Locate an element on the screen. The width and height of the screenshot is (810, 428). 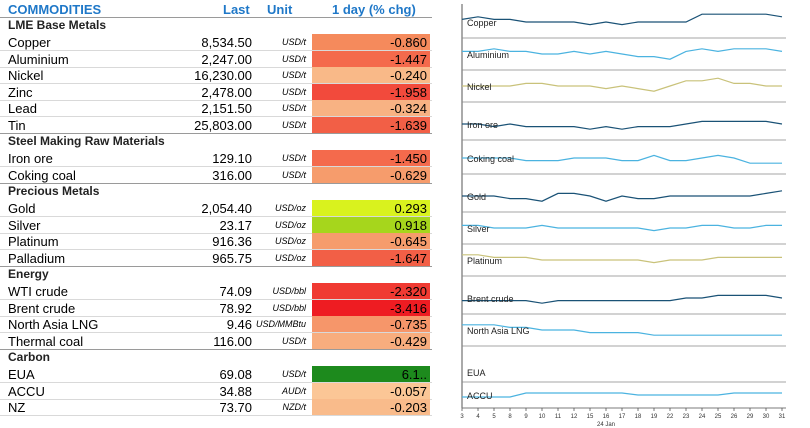
last-column-header: Last is located at coordinates (236, 9).